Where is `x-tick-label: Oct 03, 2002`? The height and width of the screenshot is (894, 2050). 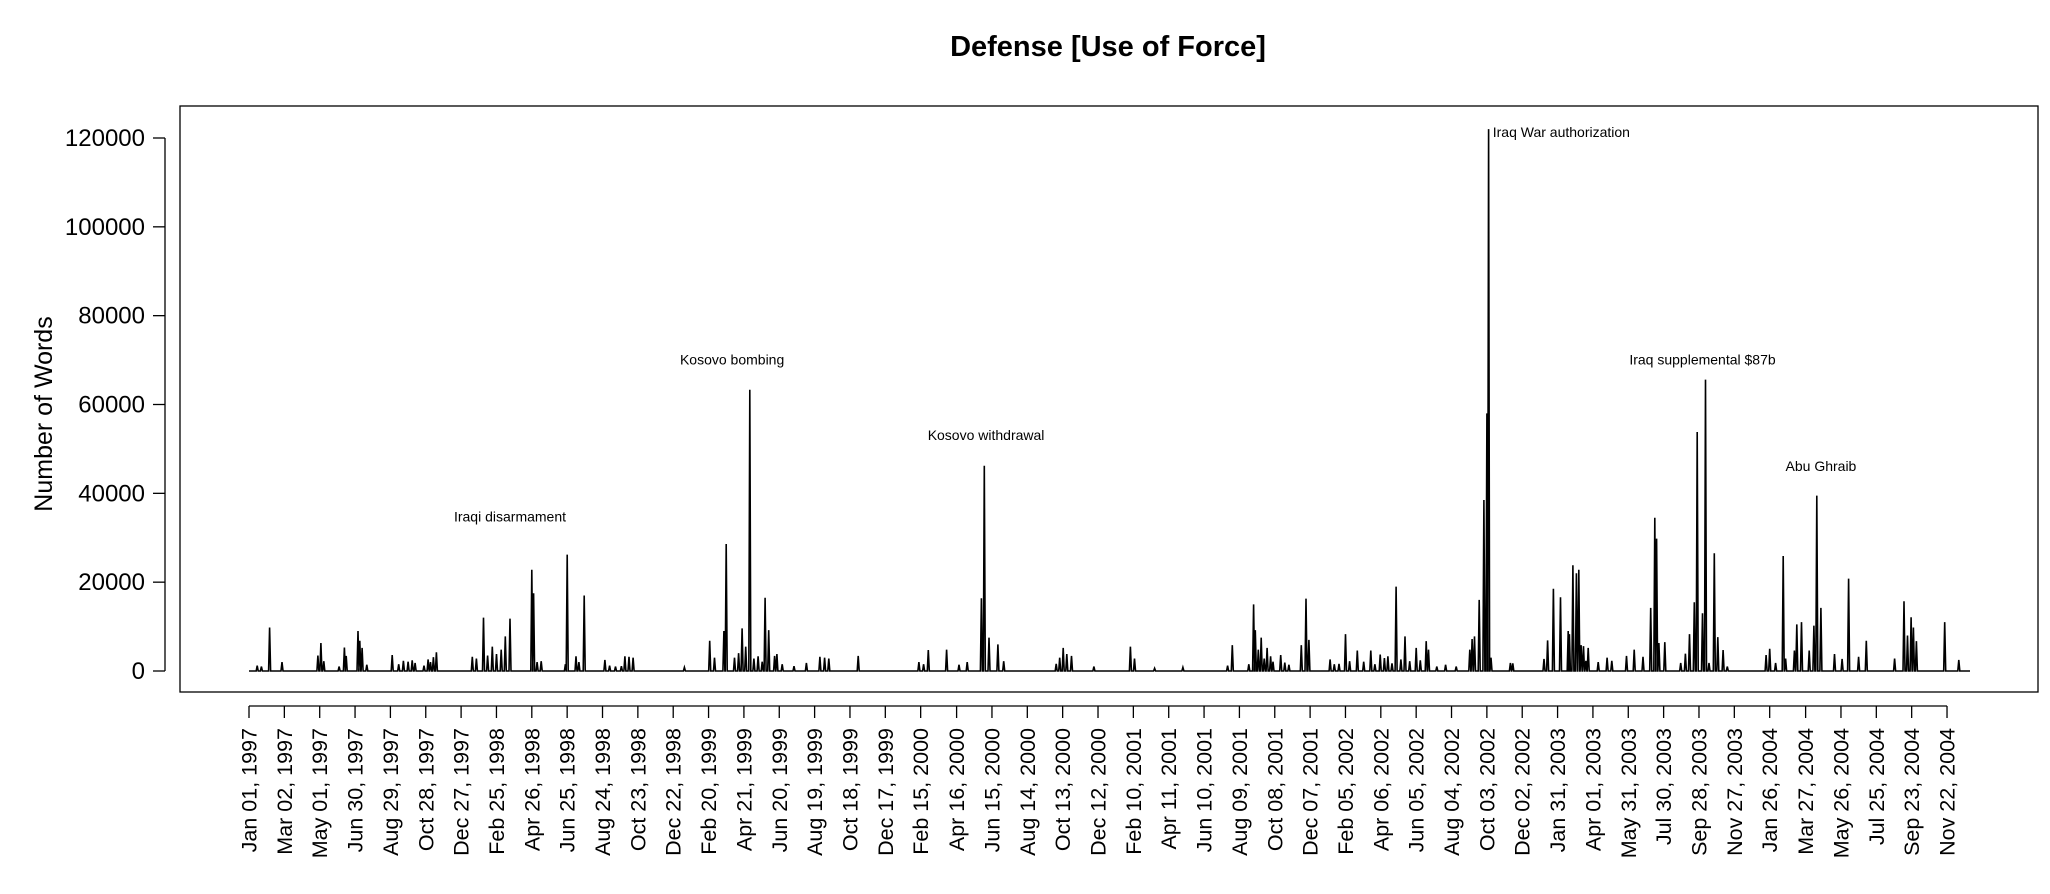
x-tick-label: Oct 03, 2002 is located at coordinates (1487, 789).